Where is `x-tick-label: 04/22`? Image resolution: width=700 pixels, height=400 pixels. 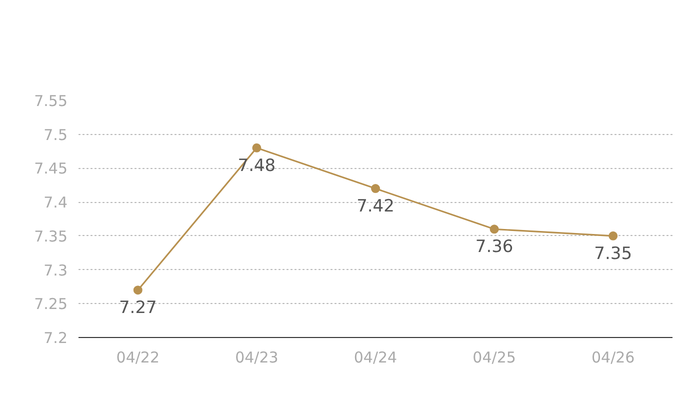
x-tick-label: 04/22 is located at coordinates (138, 357).